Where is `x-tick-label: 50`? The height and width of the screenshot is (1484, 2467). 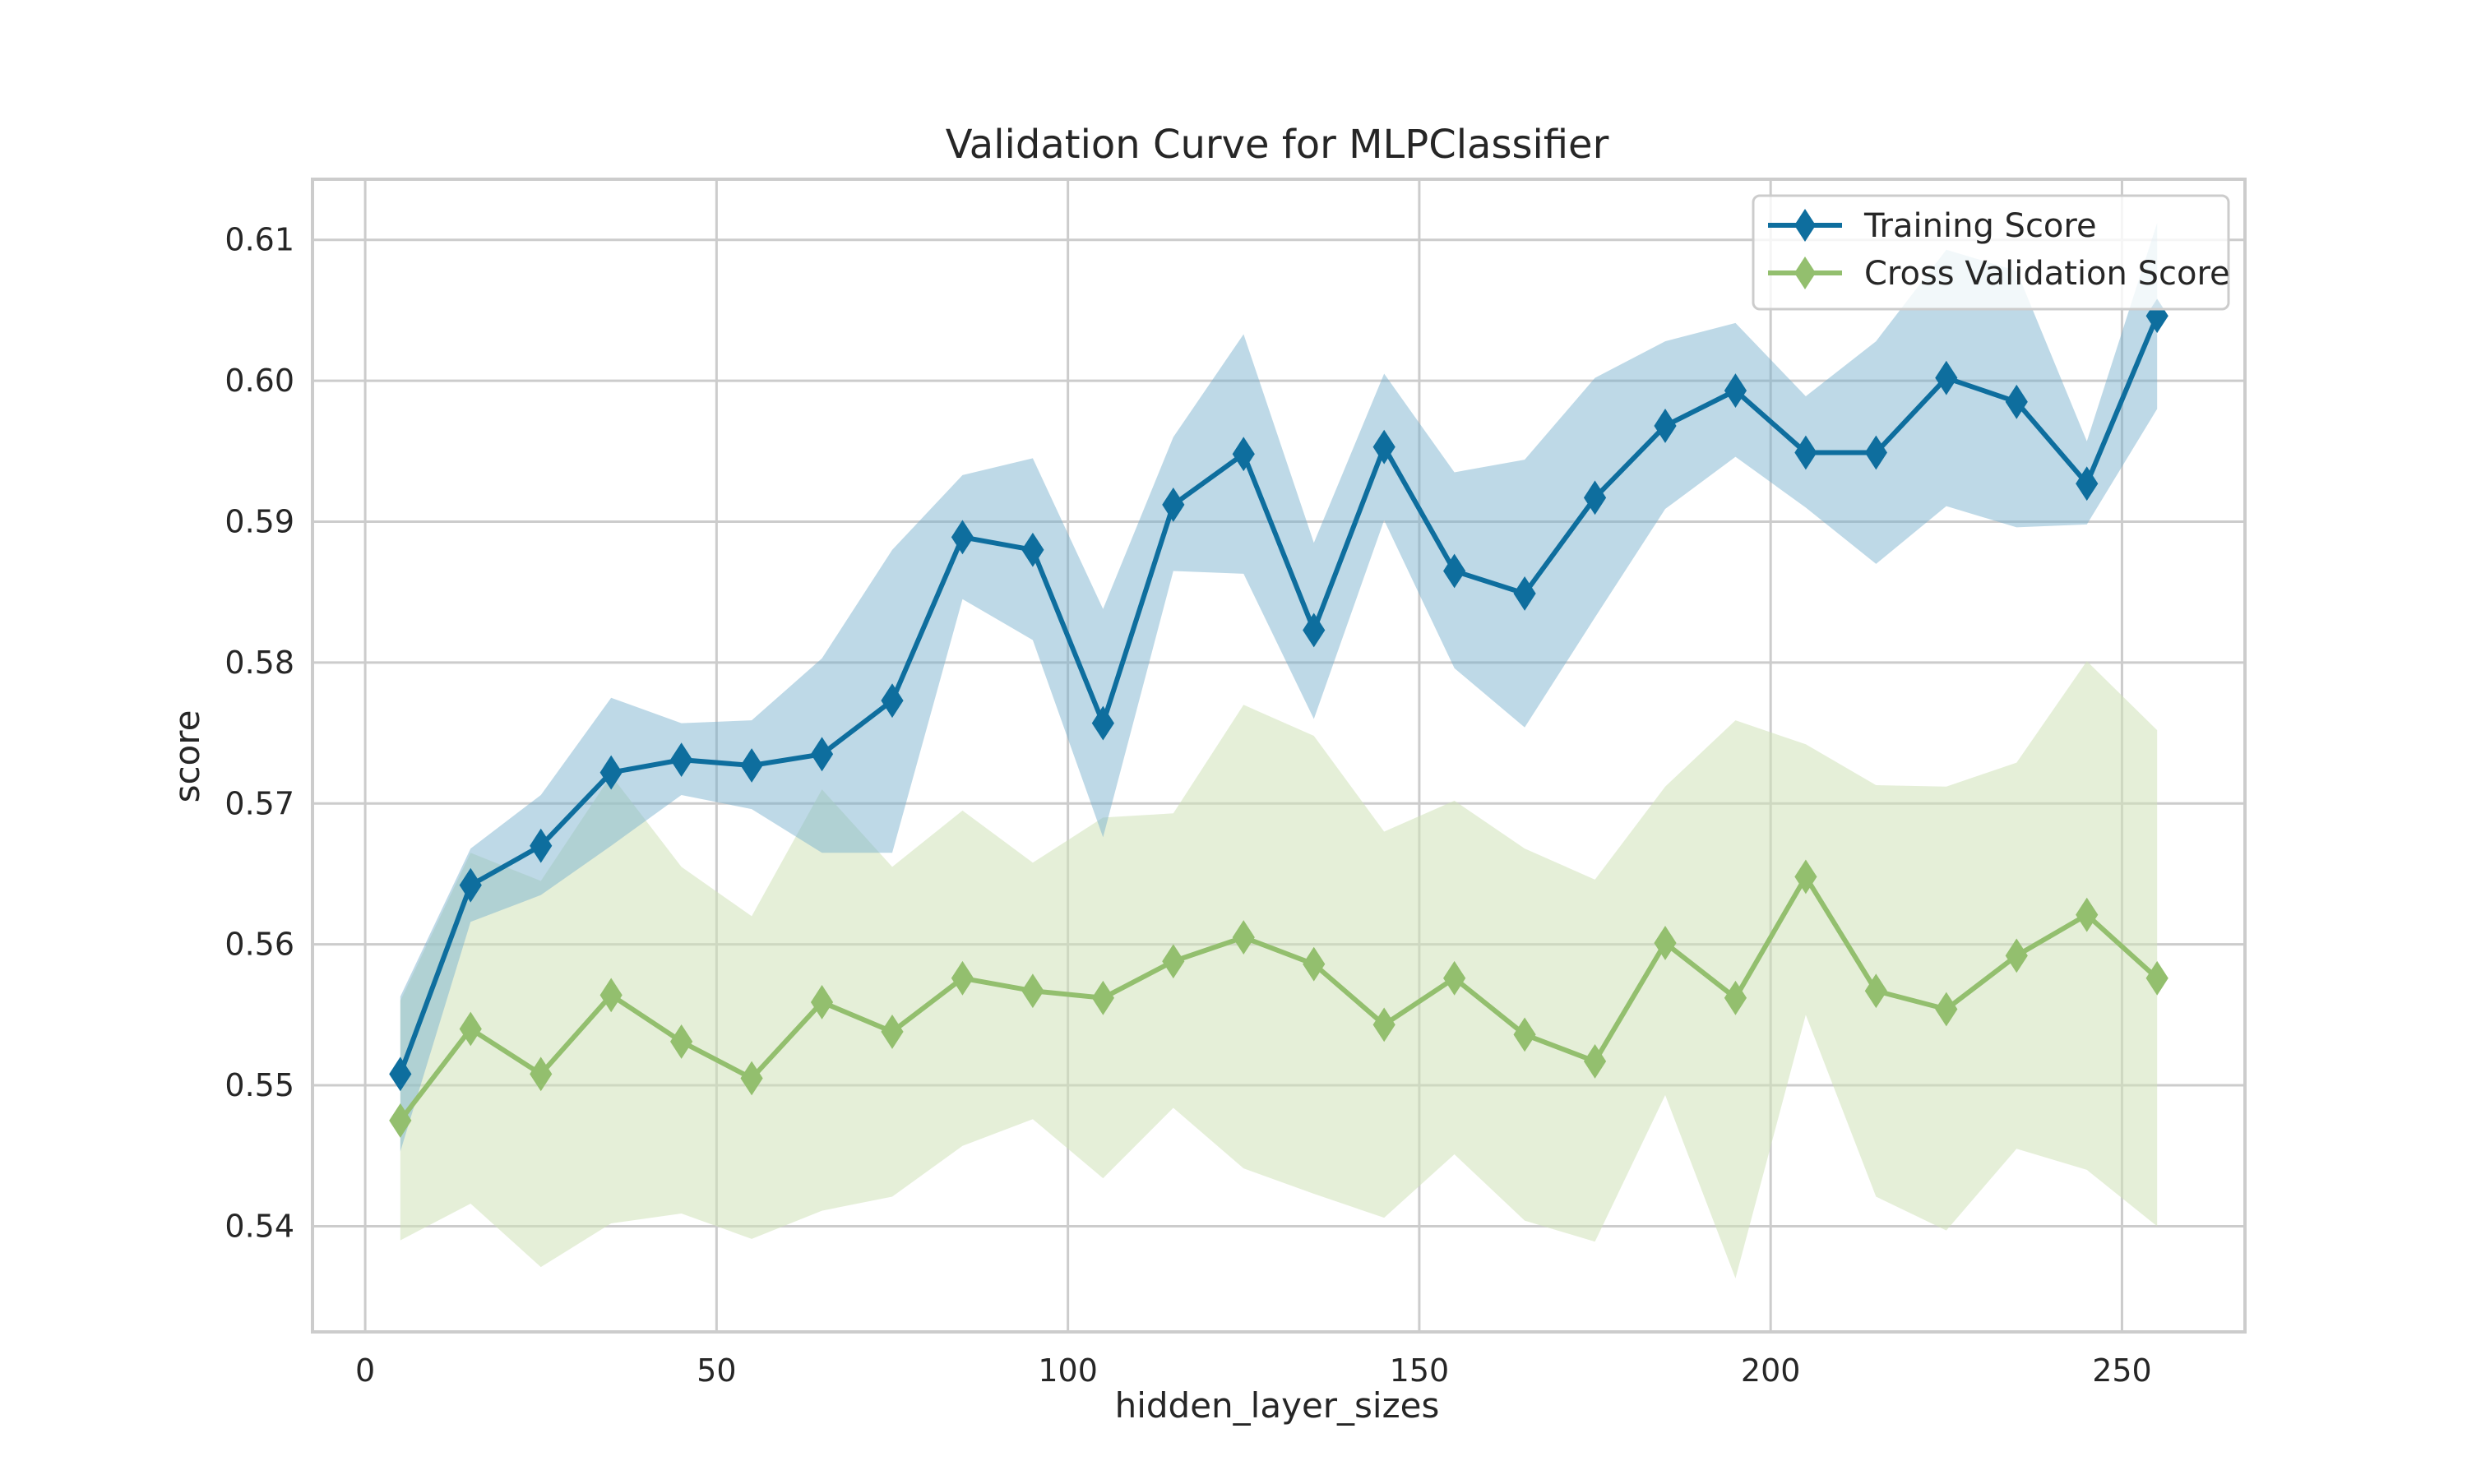 x-tick-label: 50 is located at coordinates (717, 1371).